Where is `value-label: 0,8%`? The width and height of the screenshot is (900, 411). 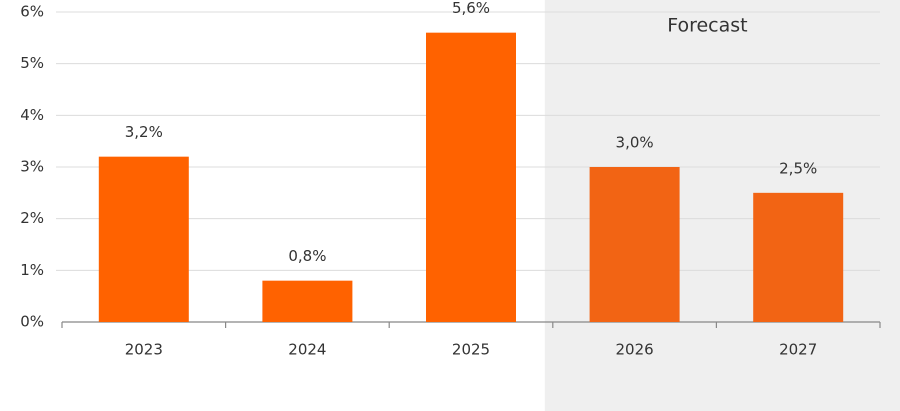
value-label: 0,8% is located at coordinates (307, 256).